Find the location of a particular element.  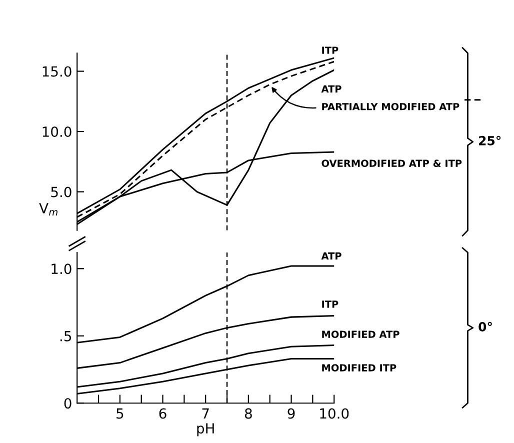

y-tick-label: 10.0 is located at coordinates (57, 131).